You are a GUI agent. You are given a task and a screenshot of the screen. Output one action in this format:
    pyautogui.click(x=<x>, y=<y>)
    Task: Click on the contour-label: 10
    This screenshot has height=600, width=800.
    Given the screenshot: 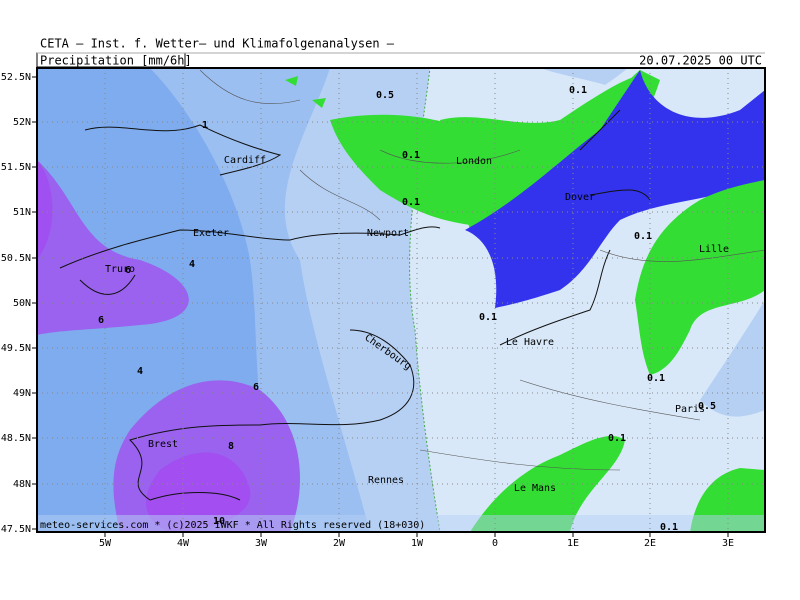 What is the action you would take?
    pyautogui.click(x=219, y=521)
    